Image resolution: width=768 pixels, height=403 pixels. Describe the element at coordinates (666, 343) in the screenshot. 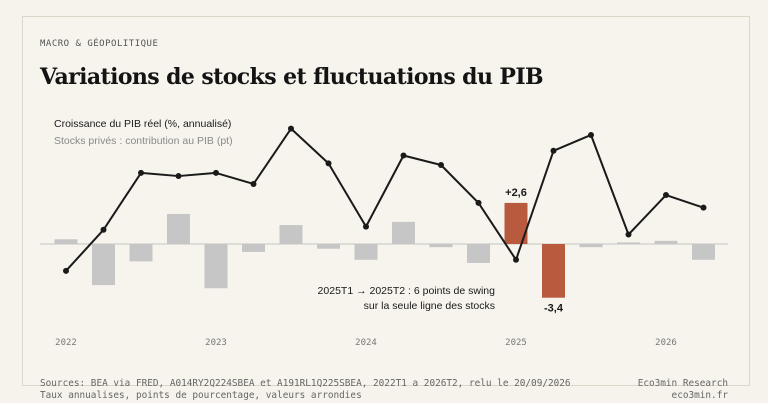

I see `x-tick-label-2026: 2026` at that location.